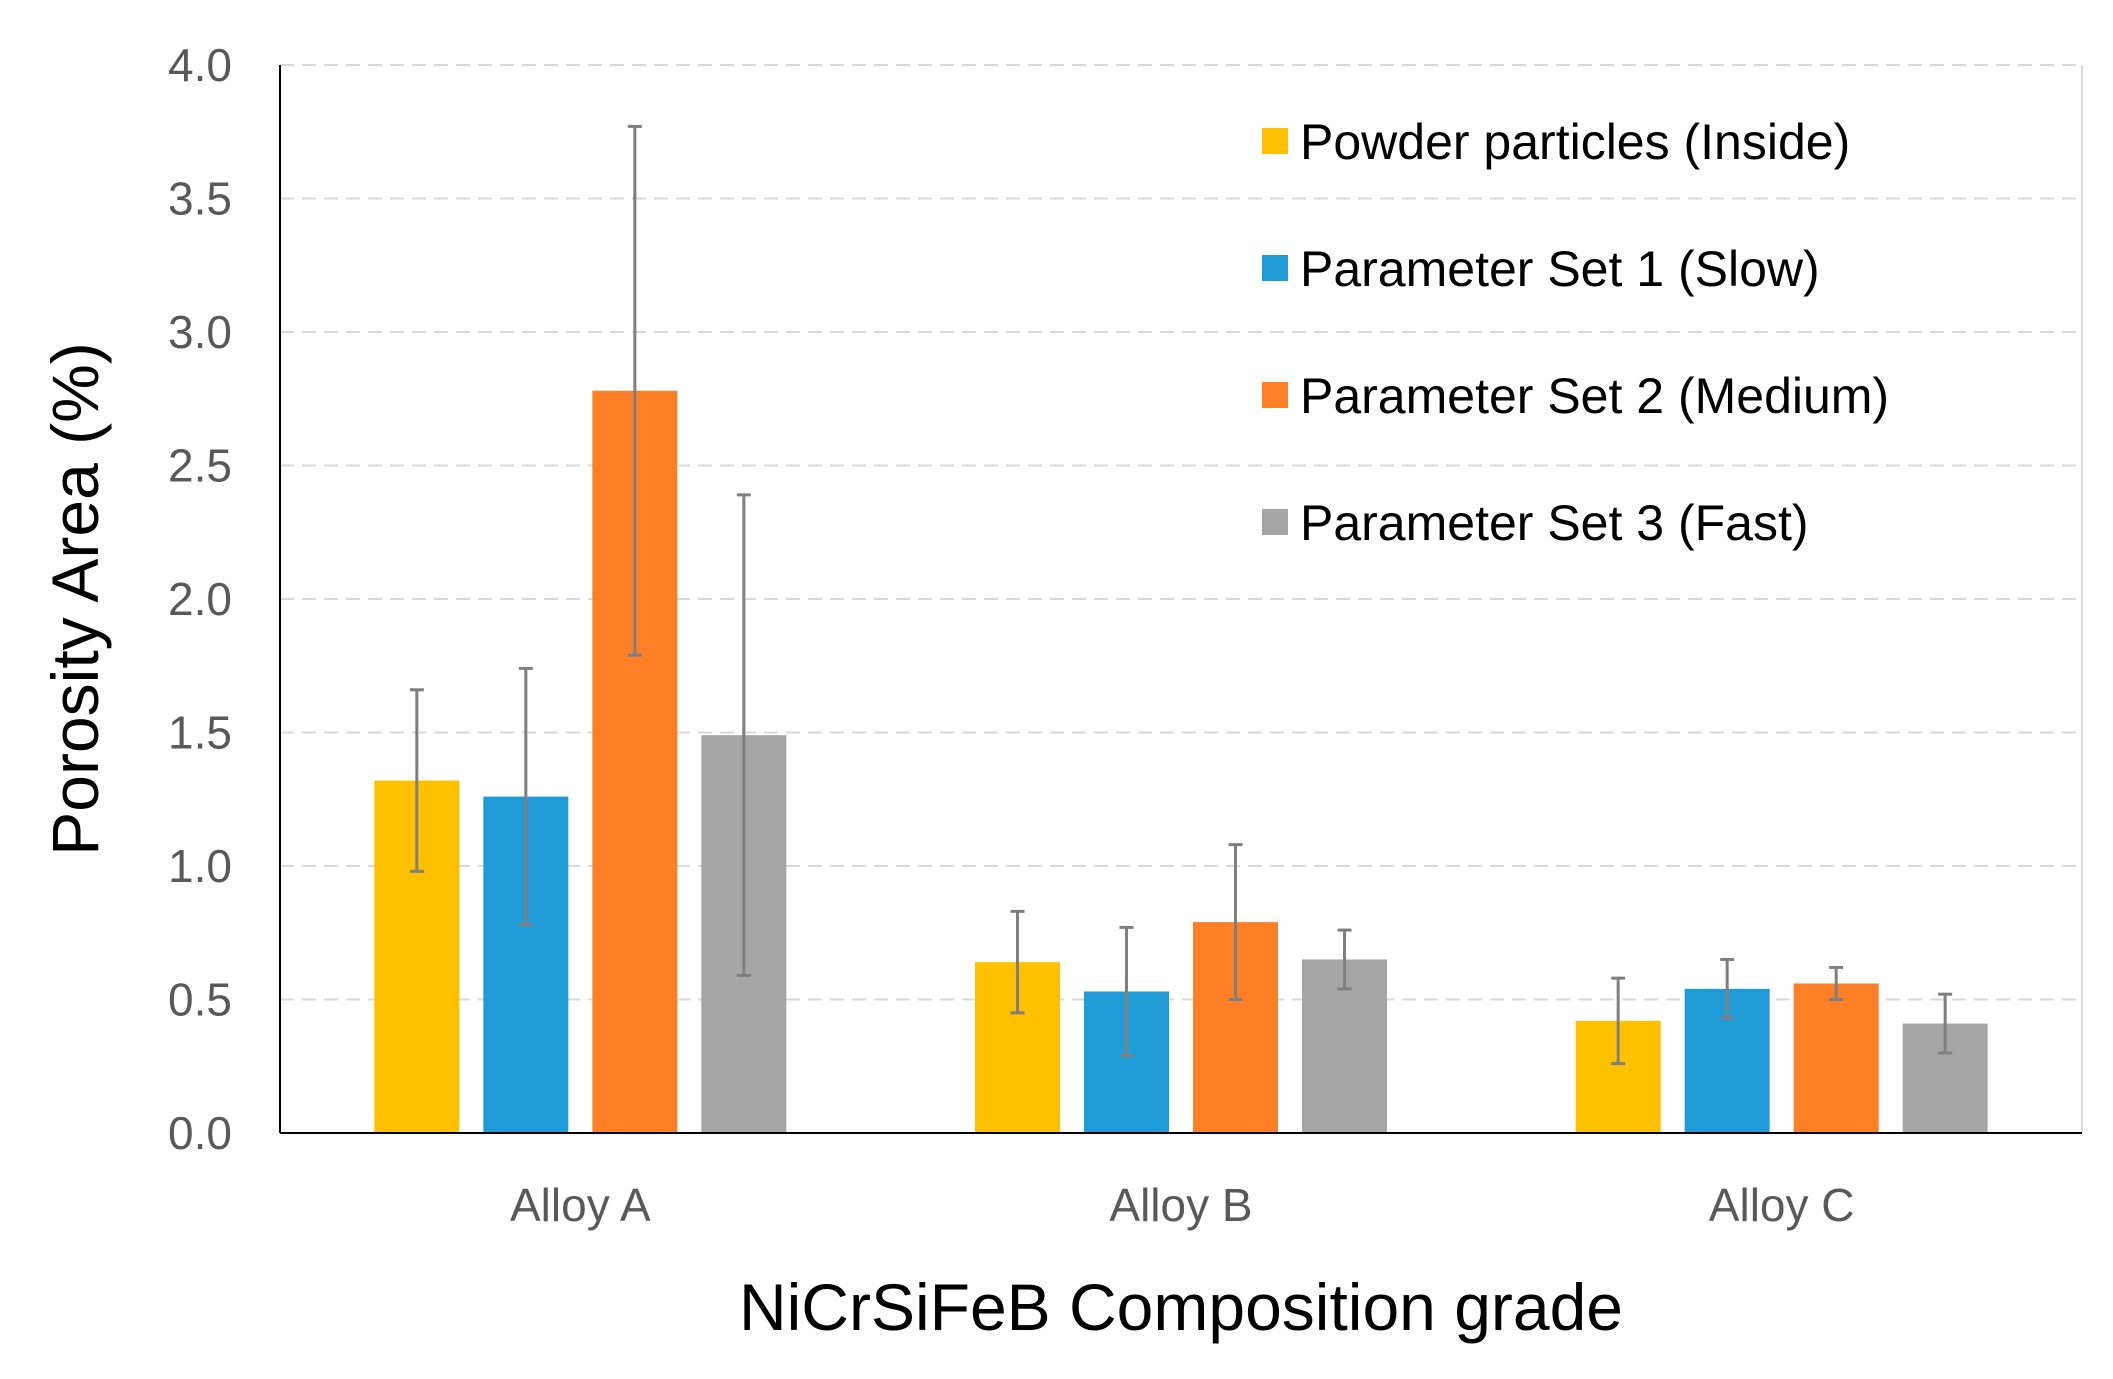 Image resolution: width=2113 pixels, height=1379 pixels. What do you see at coordinates (1554, 523) in the screenshot?
I see `legend-label: Parameter Set 3 (Fast)` at bounding box center [1554, 523].